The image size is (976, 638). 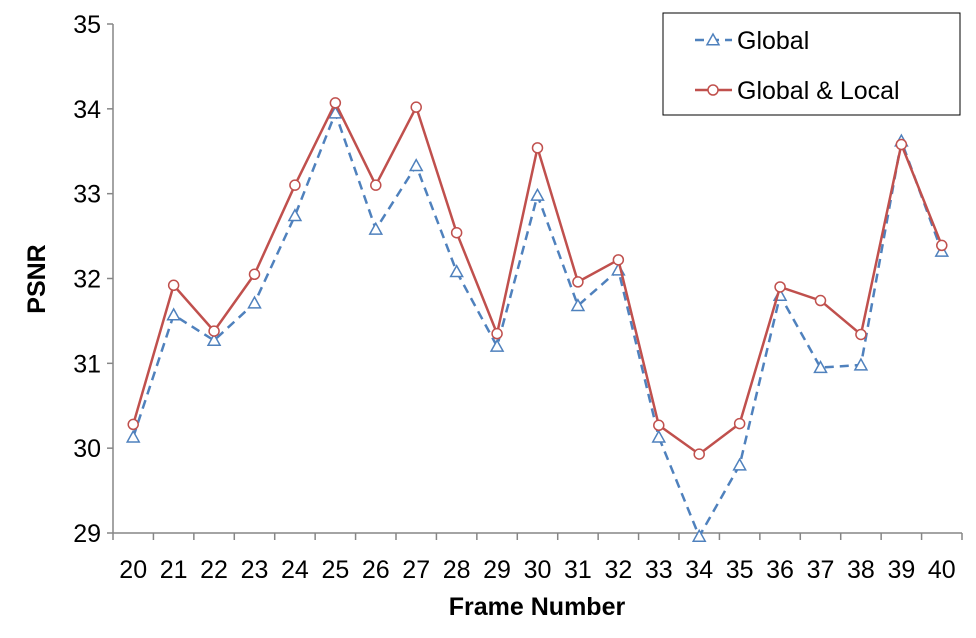 I want to click on x-tick-label: 21, so click(x=174, y=570).